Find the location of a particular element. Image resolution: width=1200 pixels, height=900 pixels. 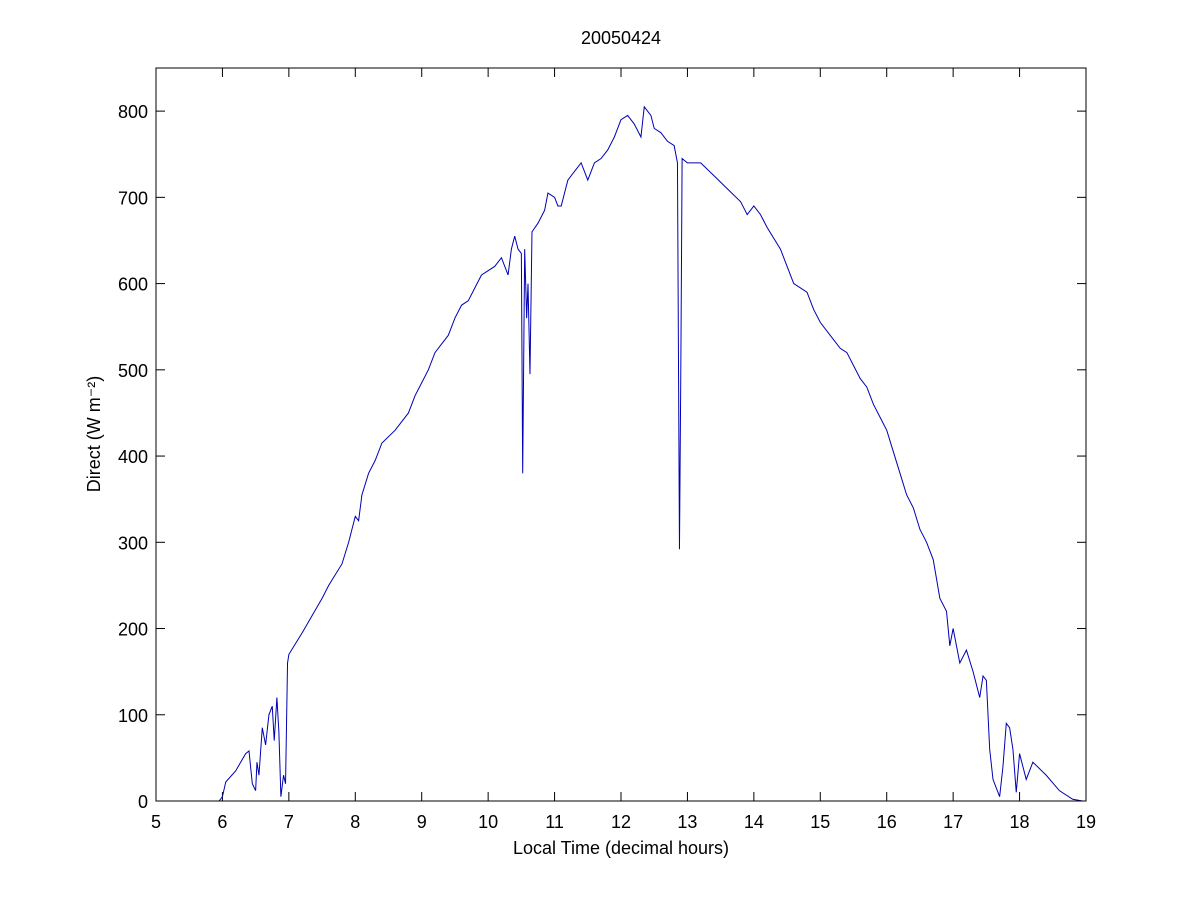

y-tick-label: 0 is located at coordinates (143, 802).